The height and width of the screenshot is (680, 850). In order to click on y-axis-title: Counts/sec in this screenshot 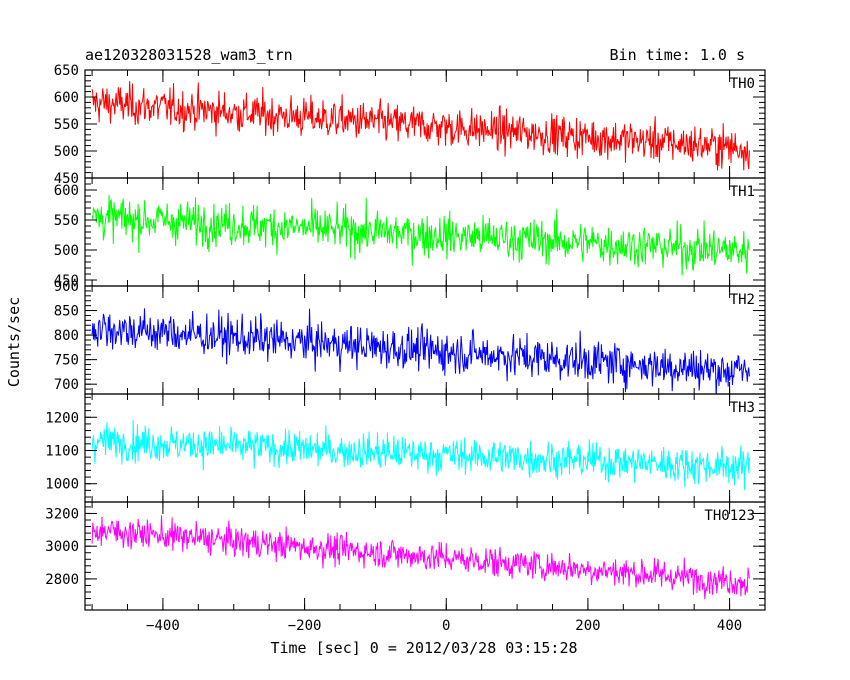, I will do `click(14, 342)`.